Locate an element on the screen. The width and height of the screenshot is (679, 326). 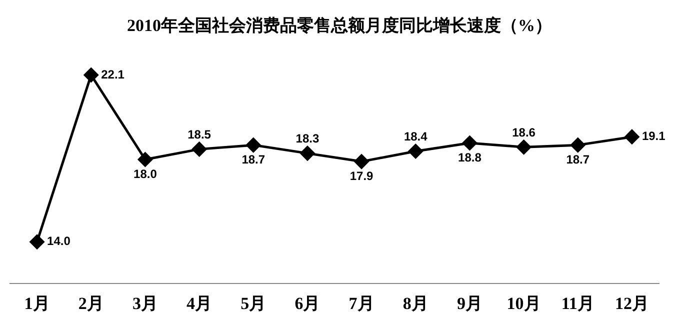
data-label: 18.4 is located at coordinates (416, 137).